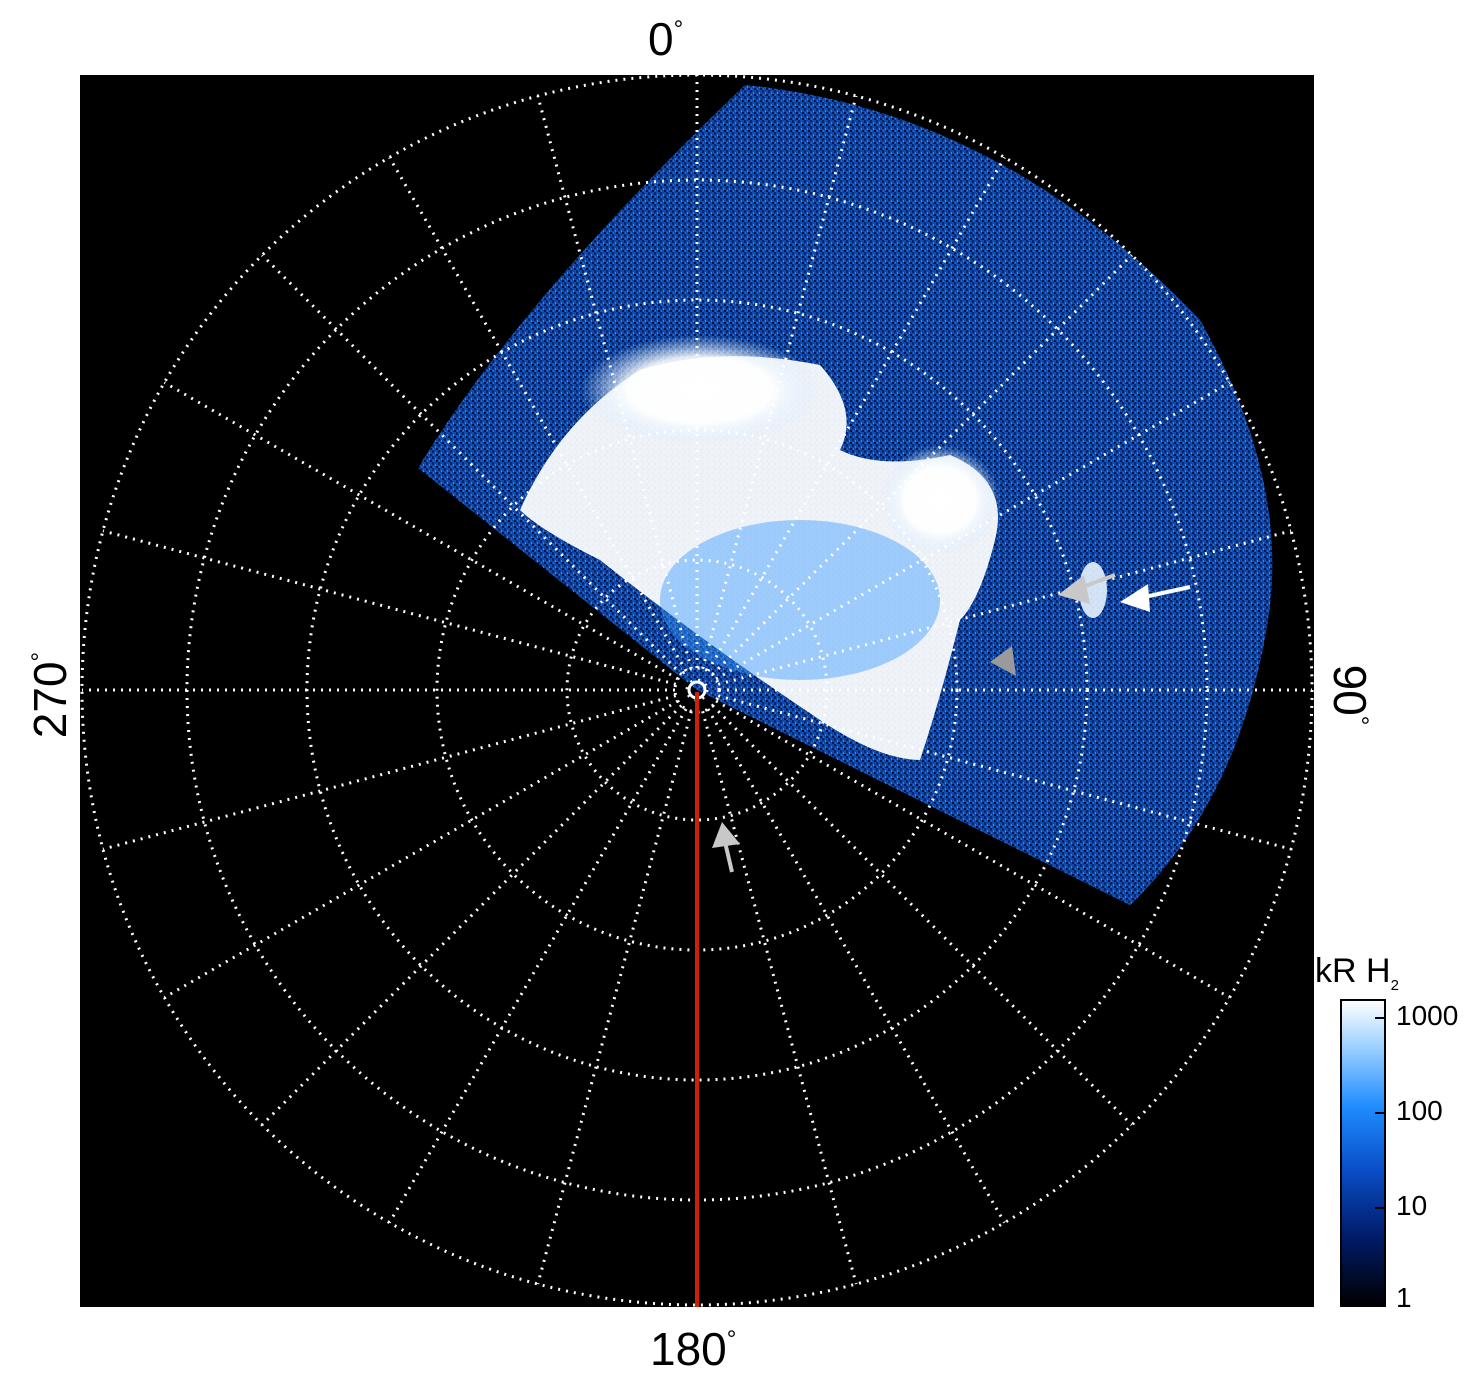 This screenshot has height=1389, width=1481. What do you see at coordinates (800, 600) in the screenshot?
I see `aurora-blue-glow` at bounding box center [800, 600].